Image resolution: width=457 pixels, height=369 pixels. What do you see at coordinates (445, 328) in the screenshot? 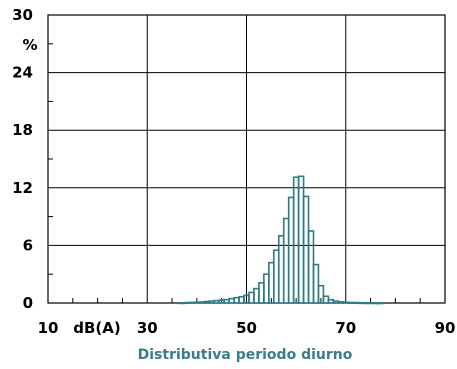
I see `x-tick-label: 90` at bounding box center [445, 328].